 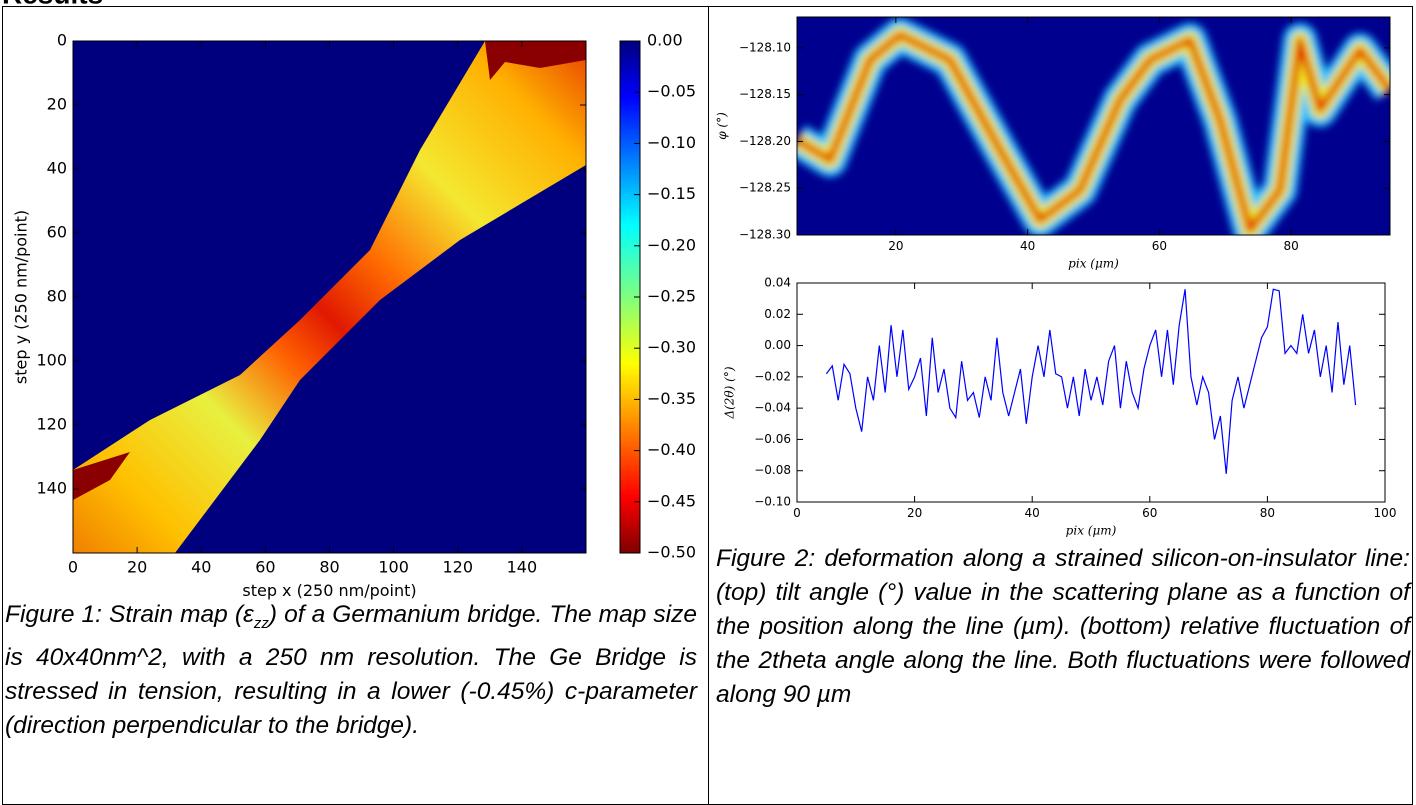 What do you see at coordinates (765, 47) in the screenshot?
I see `y-tick-label: −128.10` at bounding box center [765, 47].